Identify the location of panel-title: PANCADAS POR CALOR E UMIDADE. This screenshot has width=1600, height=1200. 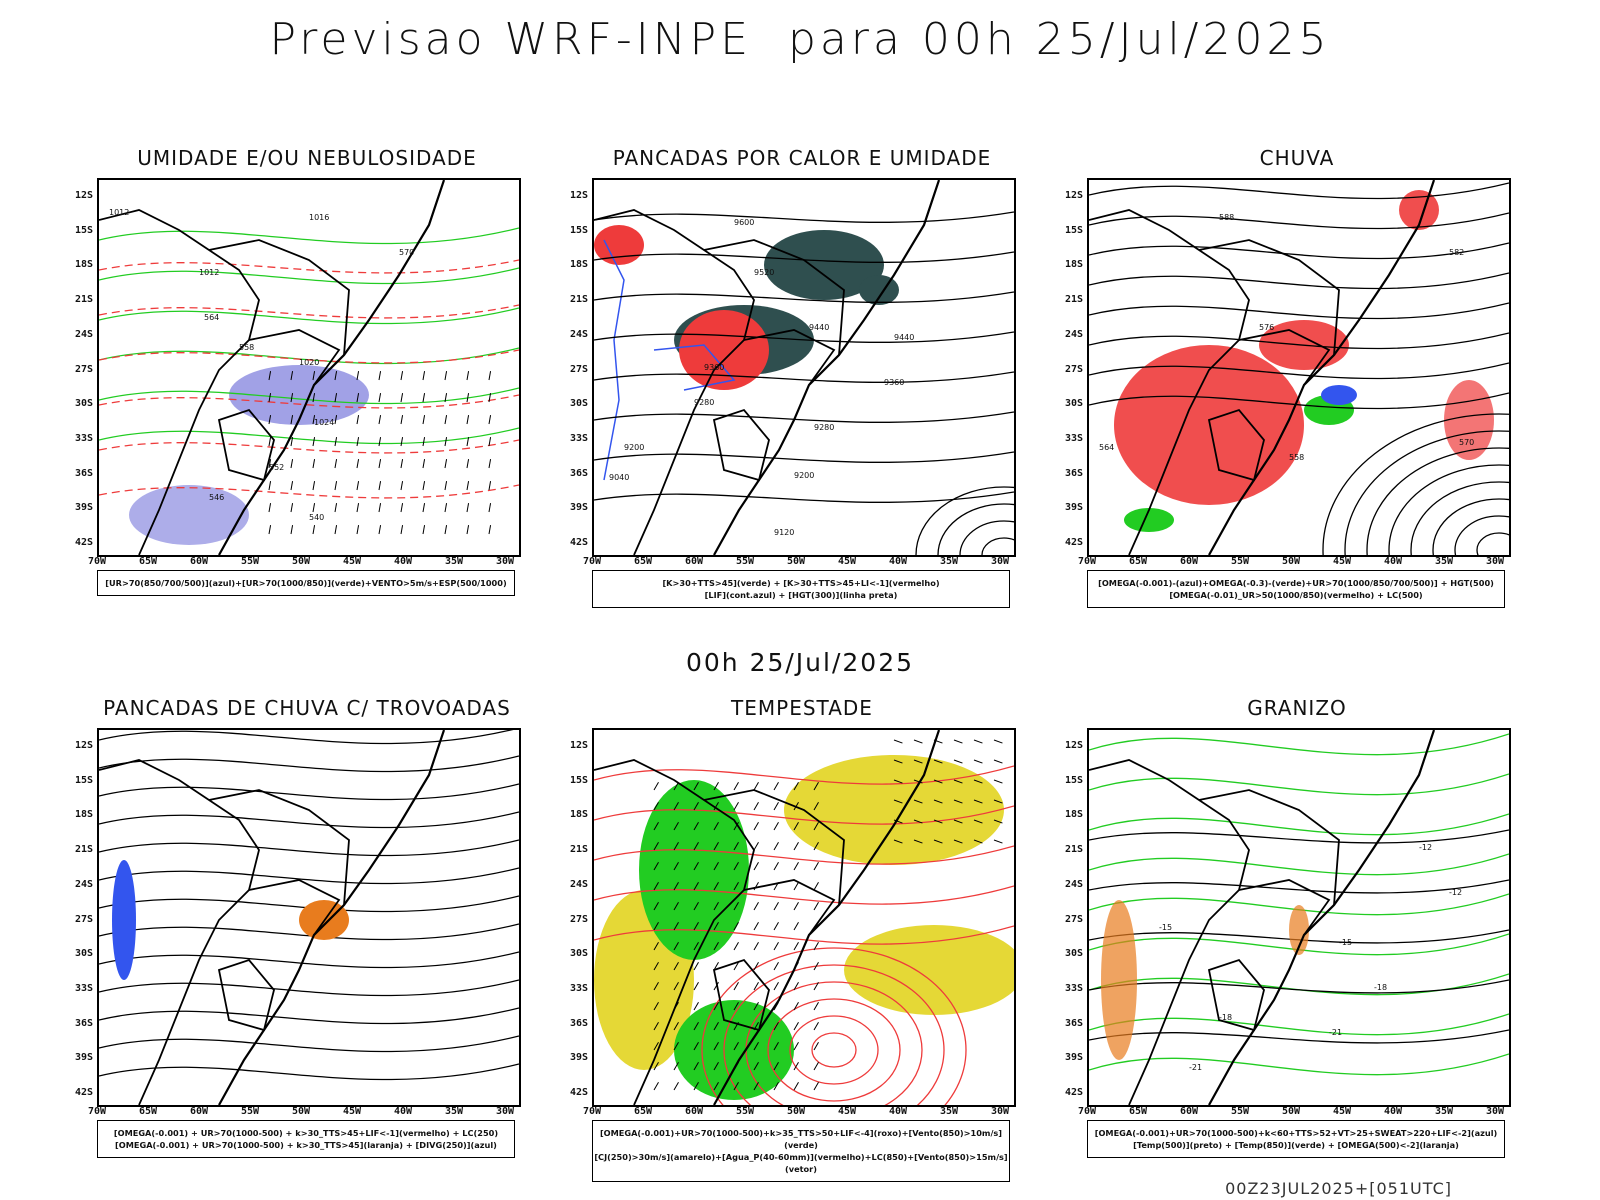
(802, 158).